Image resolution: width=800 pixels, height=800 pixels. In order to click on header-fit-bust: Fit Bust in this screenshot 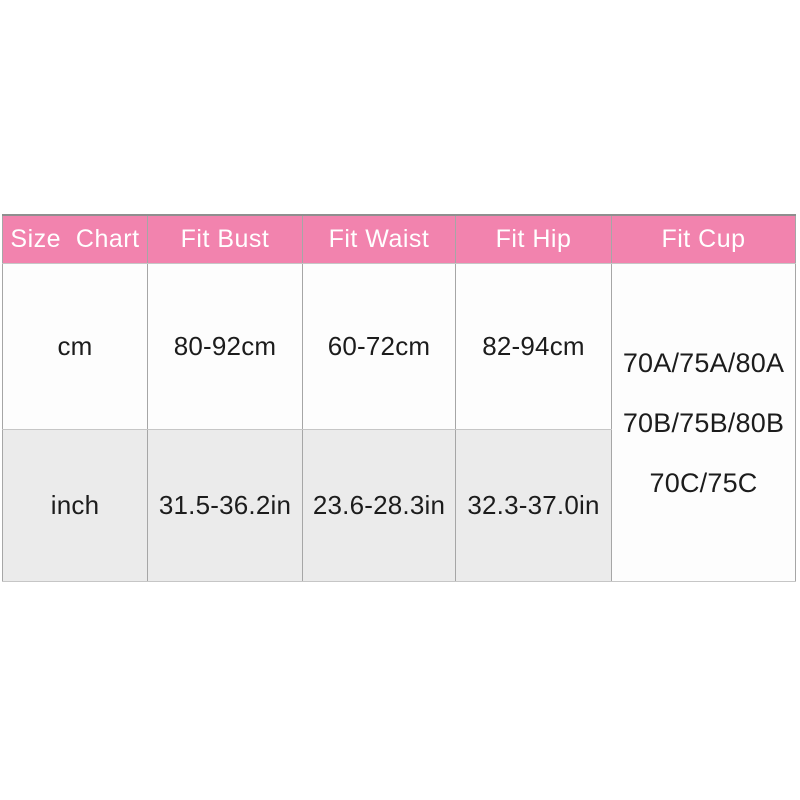, I will do `click(225, 239)`.